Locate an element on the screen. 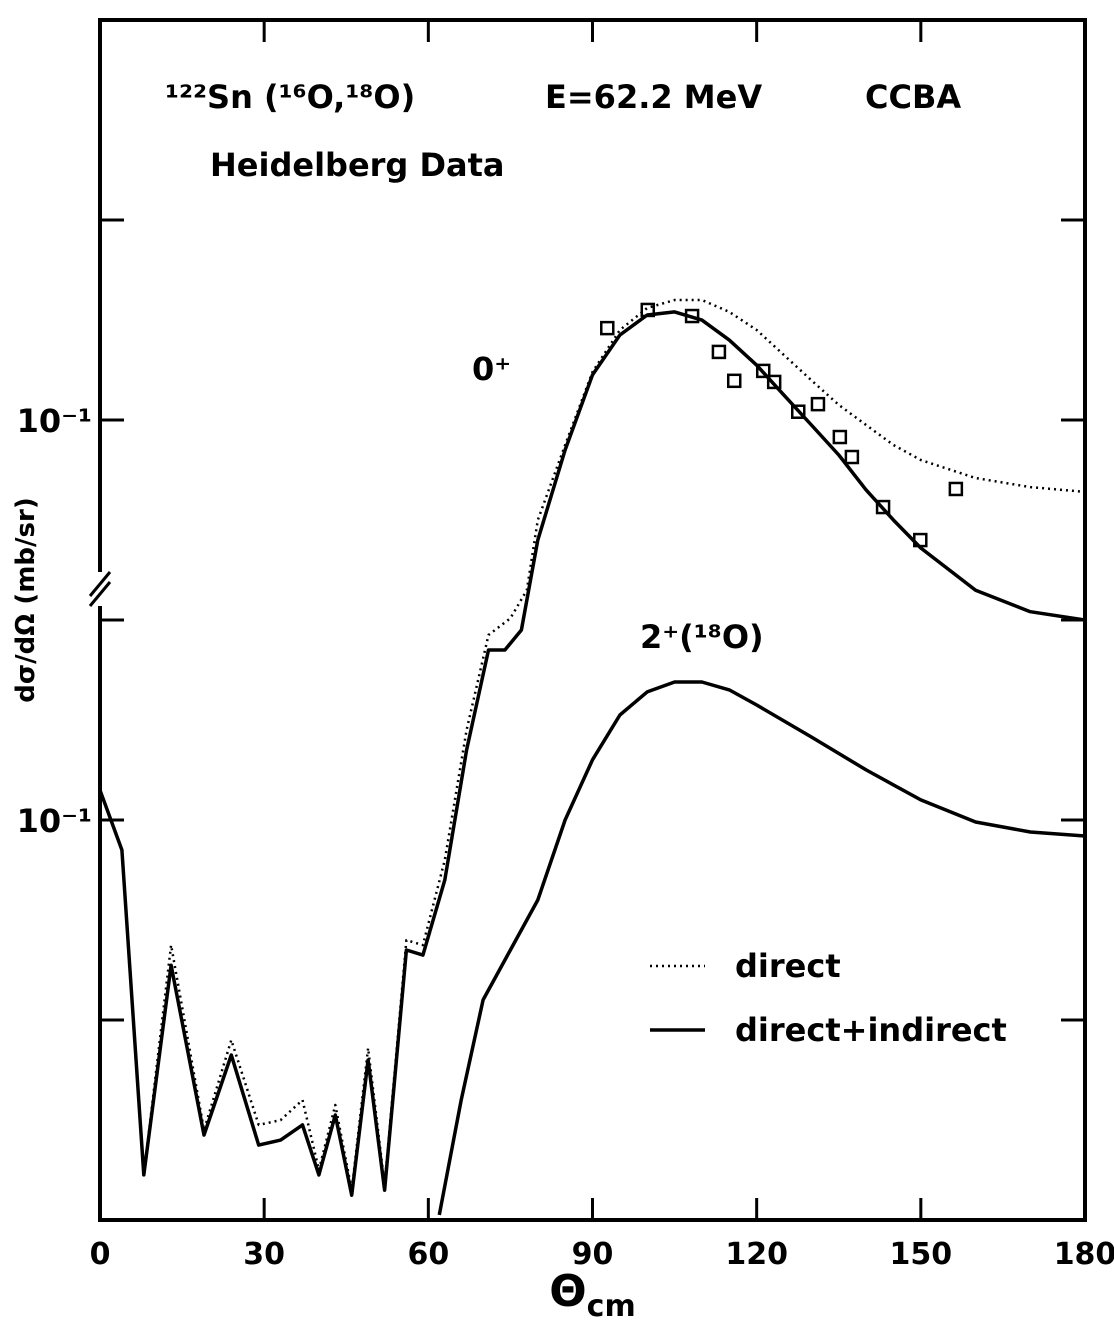 The height and width of the screenshot is (1328, 1114). x-tick-label: 120 is located at coordinates (756, 1254).